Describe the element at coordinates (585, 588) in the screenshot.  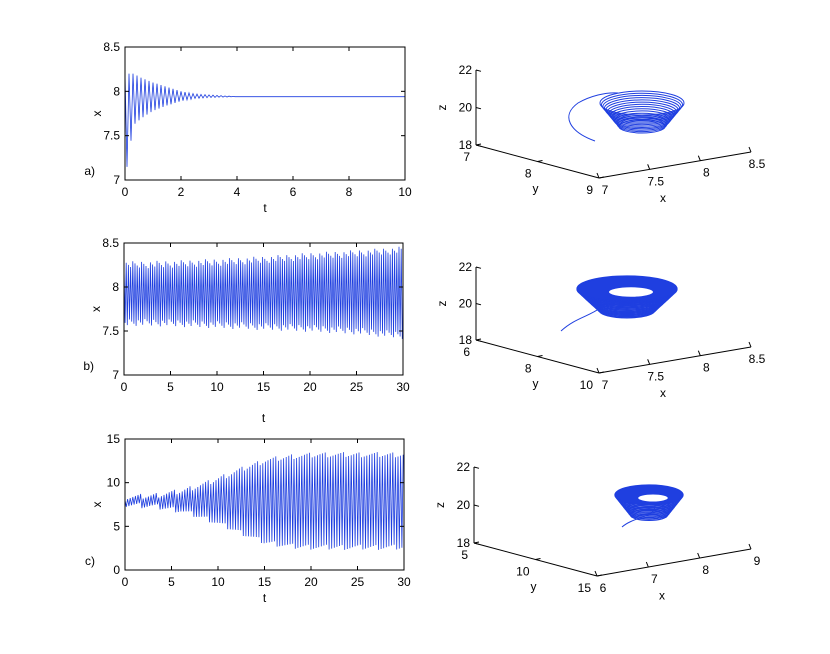
I see `y-tick-label: 15` at that location.